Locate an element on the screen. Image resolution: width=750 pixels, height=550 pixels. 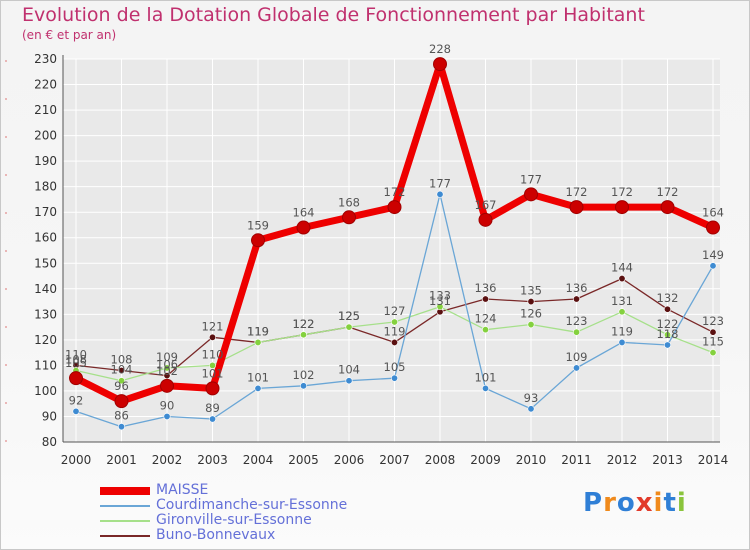
x-tick-label: 2012 is located at coordinates (622, 460).